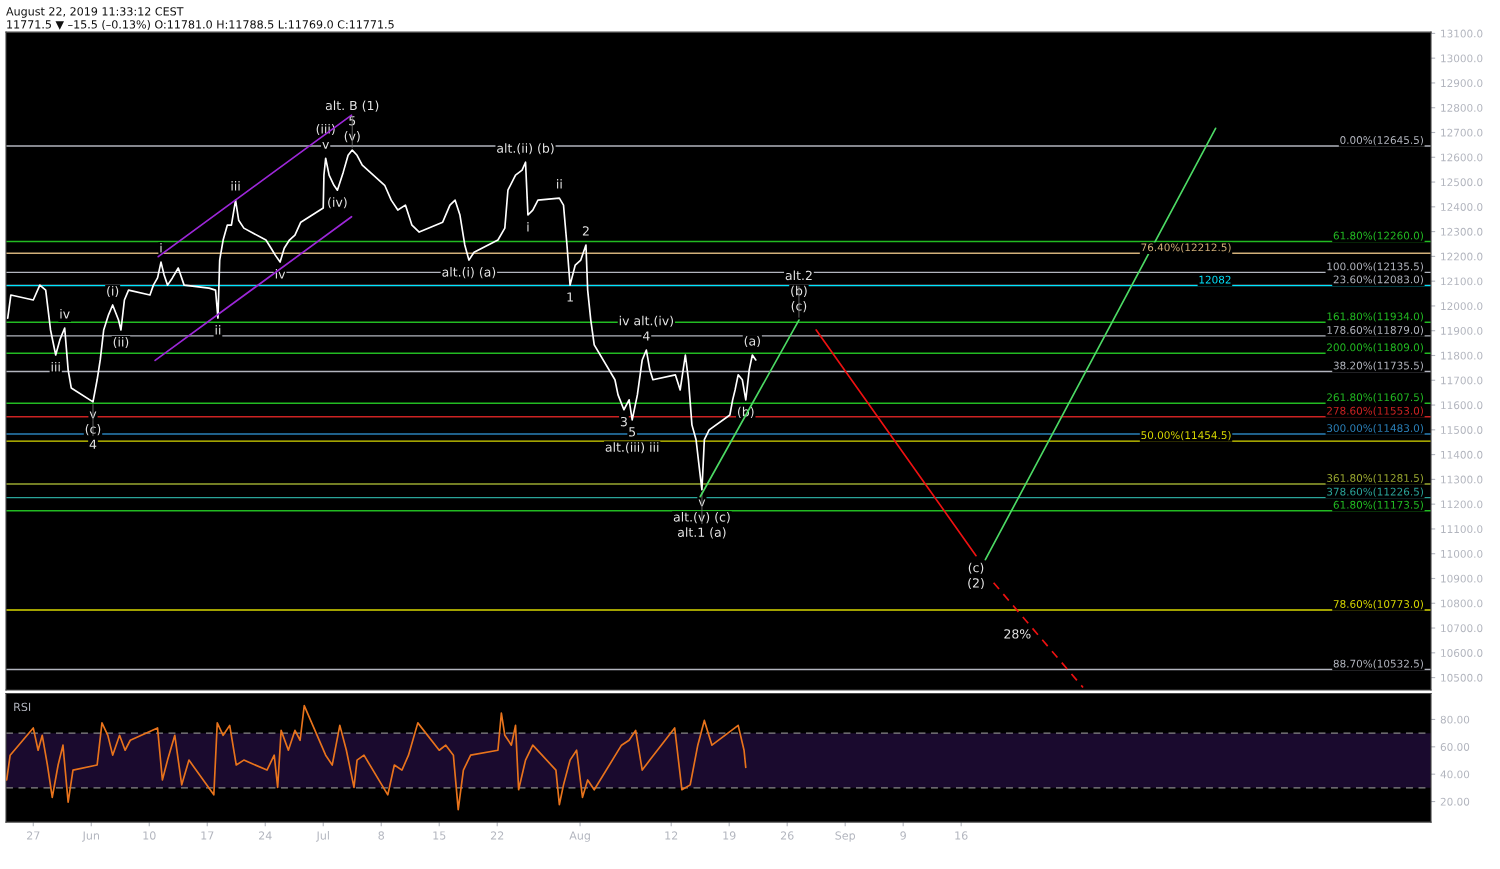 The height and width of the screenshot is (869, 1500). What do you see at coordinates (1462, 330) in the screenshot?
I see `y-tick-label: 11900.0` at bounding box center [1462, 330].